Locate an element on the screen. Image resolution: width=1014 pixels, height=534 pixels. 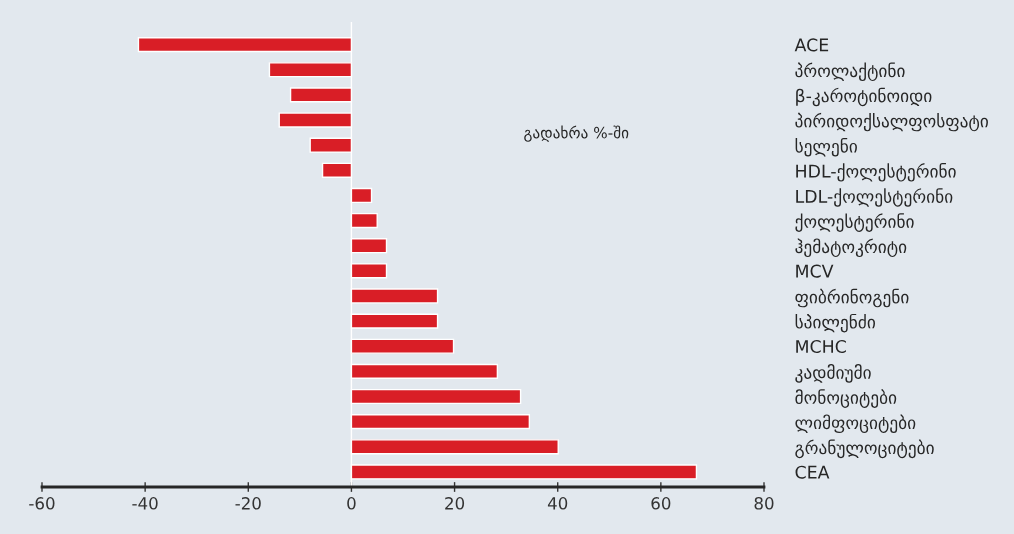
y-tick-label: ქოლესტერინი is located at coordinates (854, 222).